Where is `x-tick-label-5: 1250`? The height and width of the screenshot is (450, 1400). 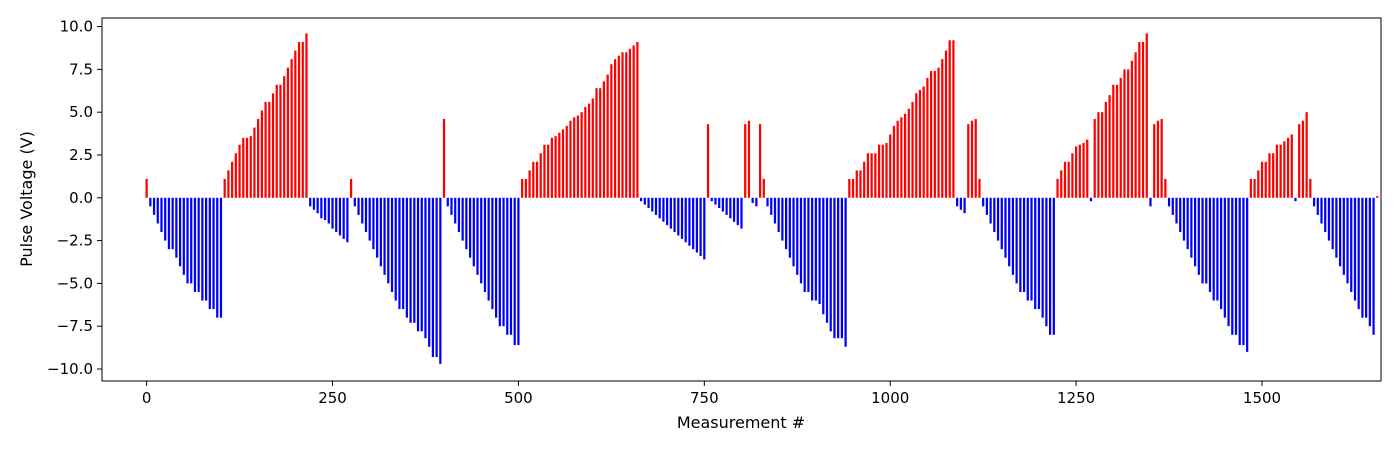
x-tick-label-5: 1250 is located at coordinates (1076, 398).